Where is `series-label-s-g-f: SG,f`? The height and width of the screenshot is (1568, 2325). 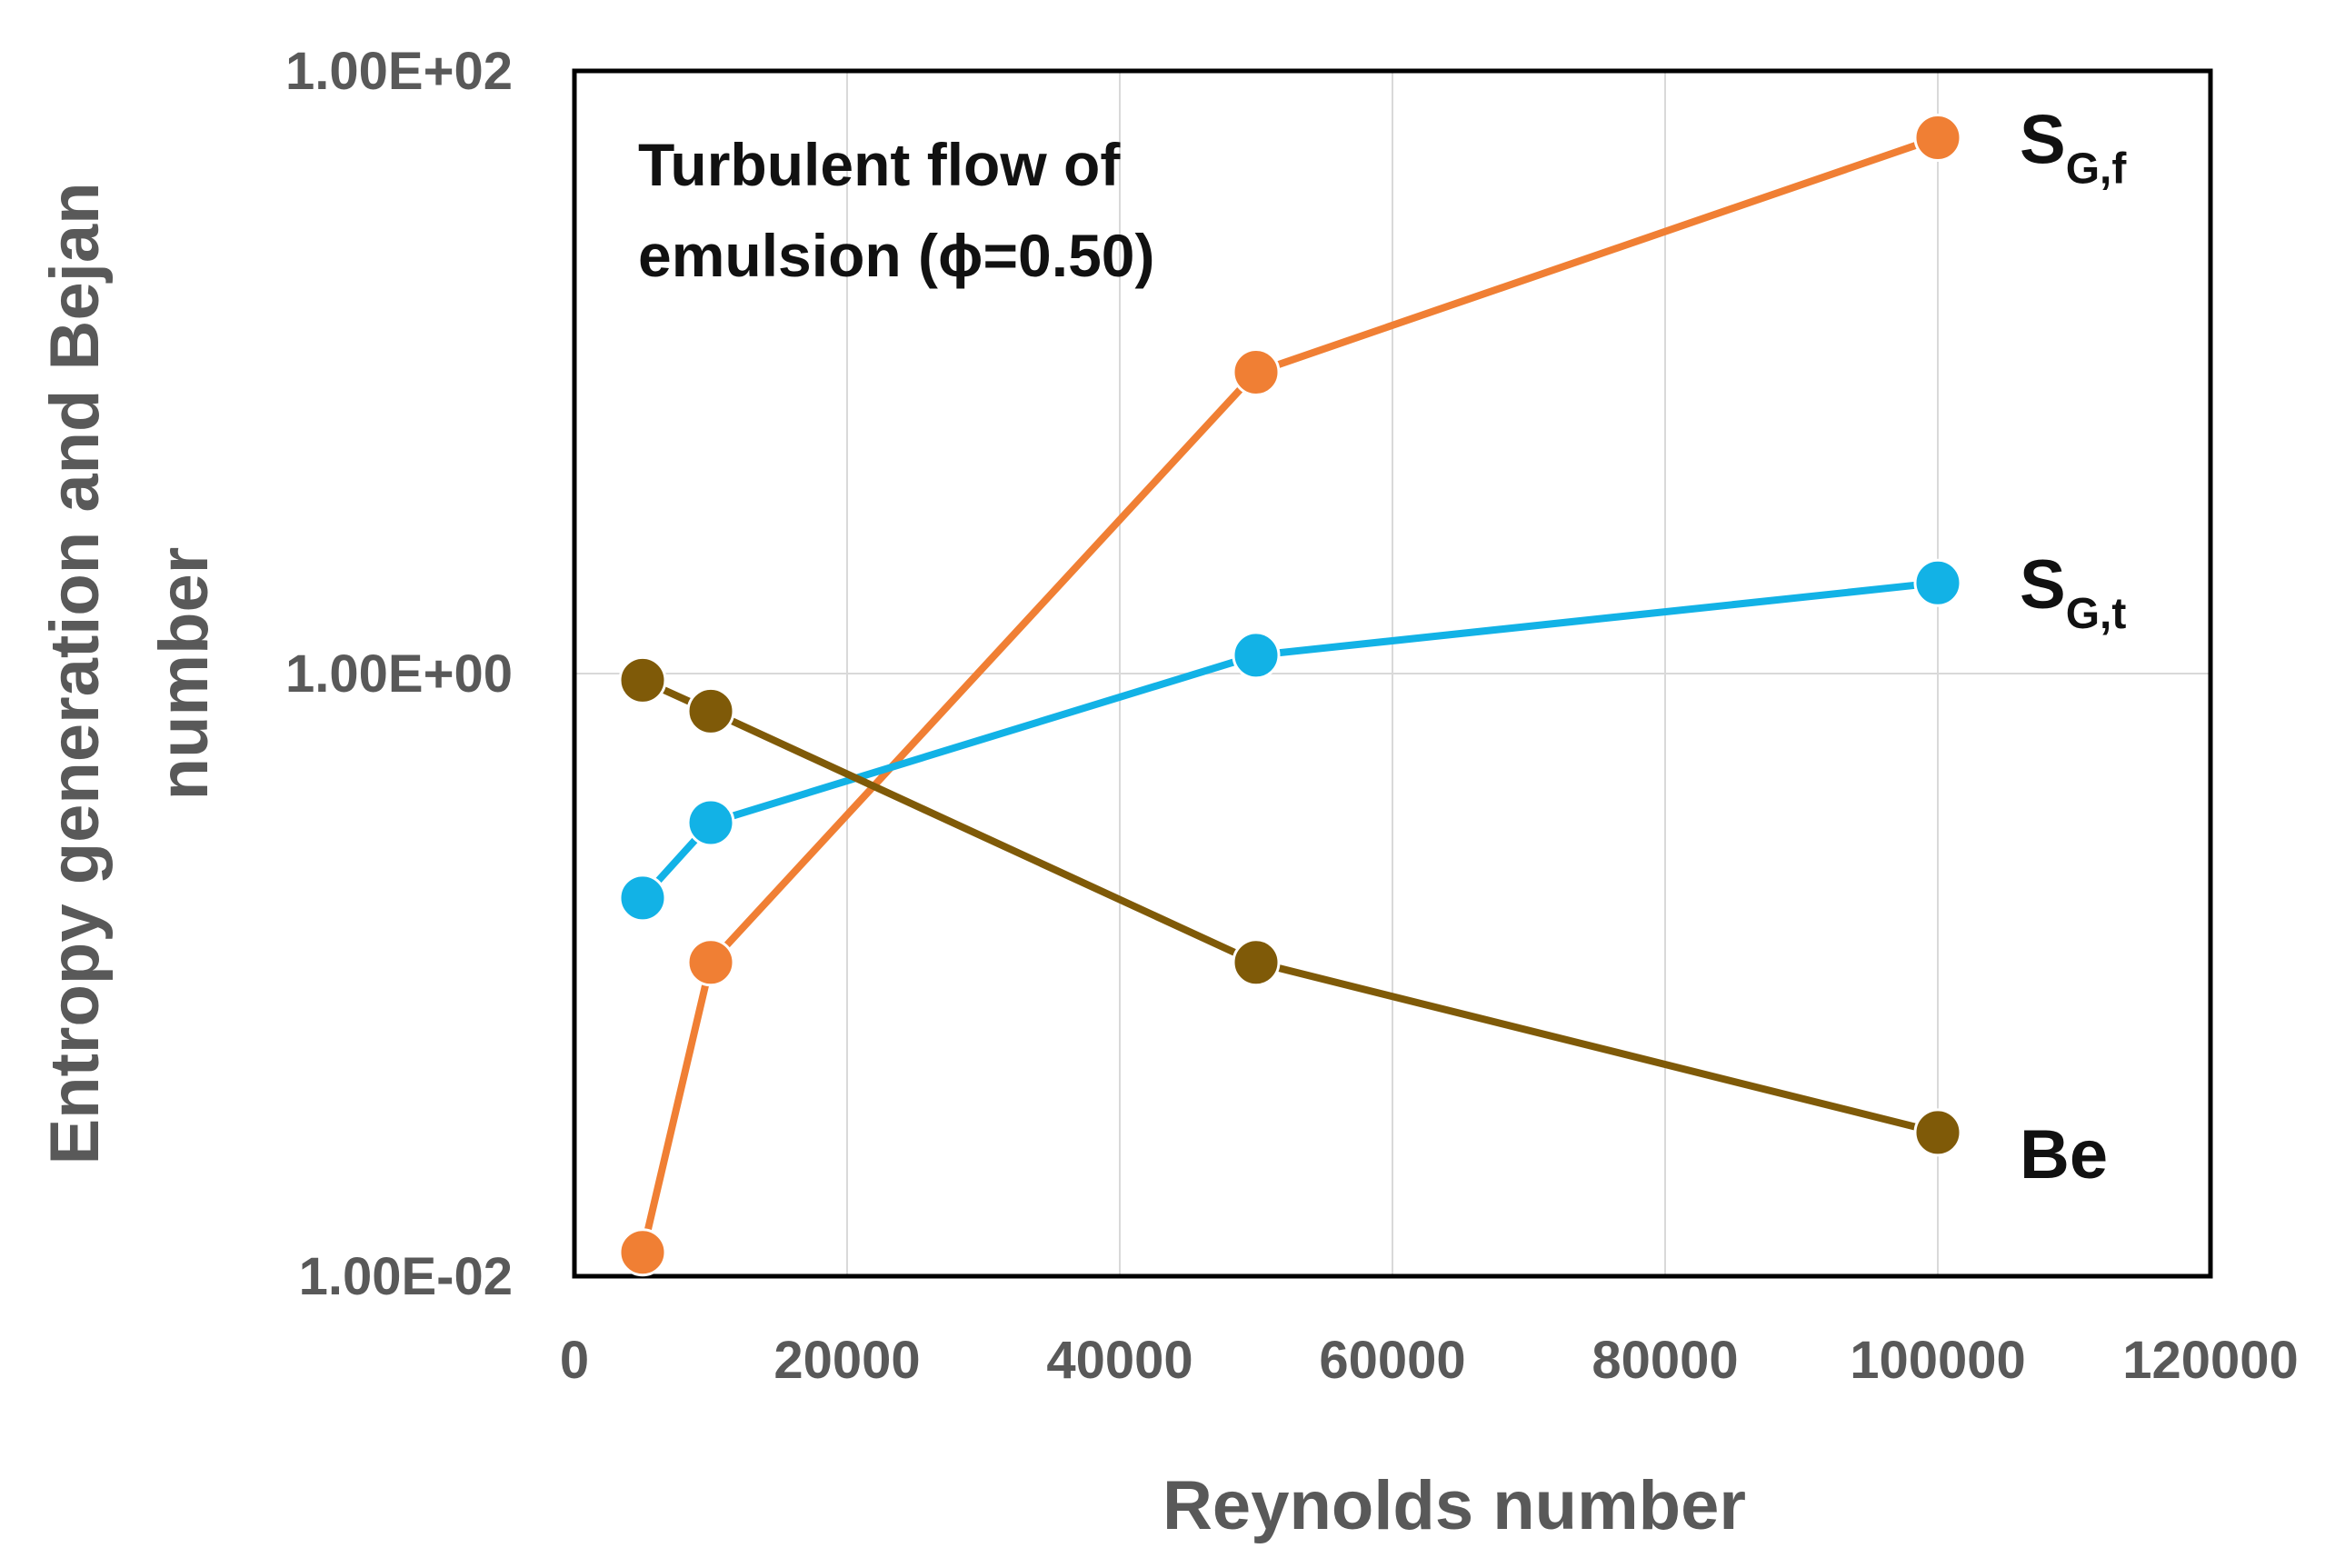 series-label-s-g-f: SG,f is located at coordinates (2073, 148).